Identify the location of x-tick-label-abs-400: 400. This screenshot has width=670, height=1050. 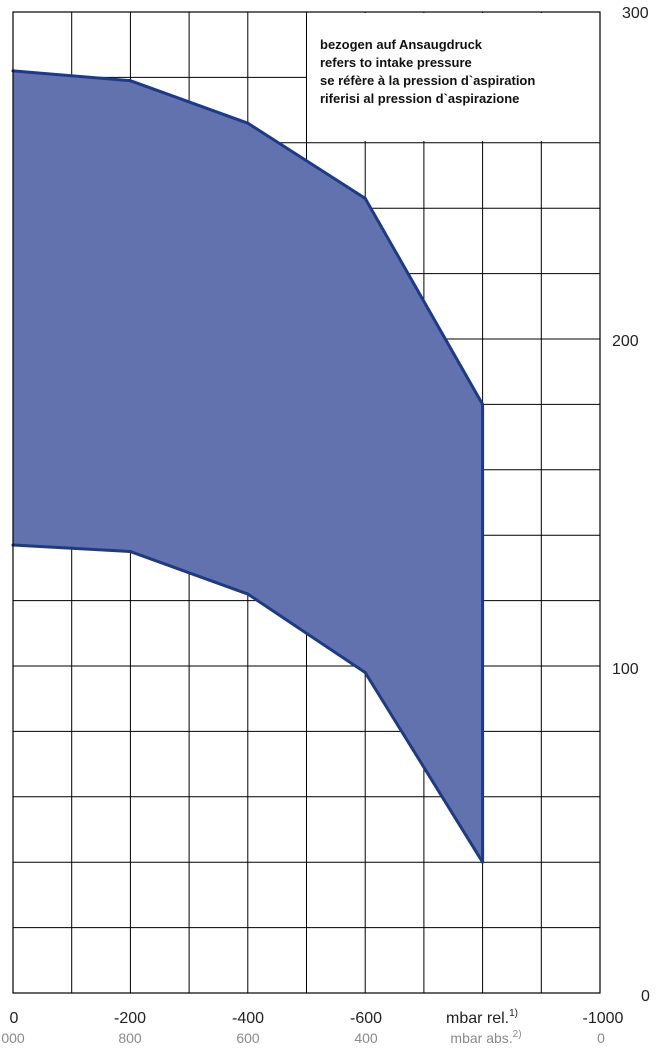
(366, 1038).